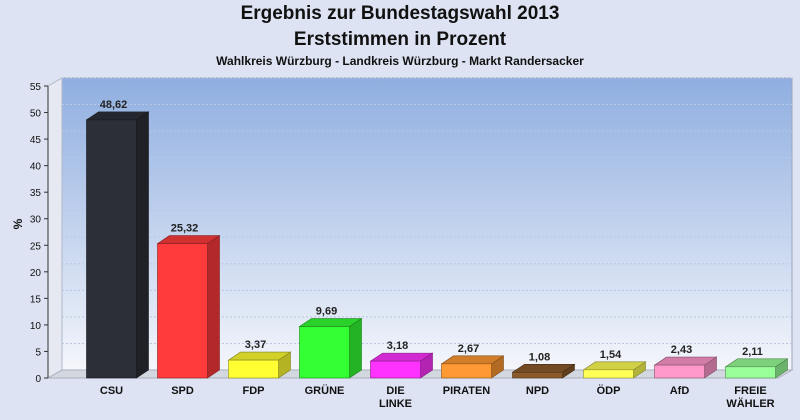  I want to click on plot-side-wall, so click(55, 228).